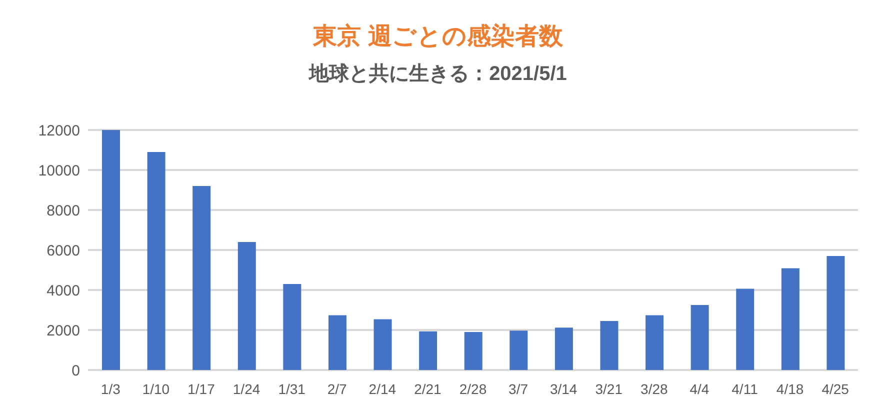  I want to click on chart-subtitle: 地球と共に生きる：2021/5/1, so click(437, 74).